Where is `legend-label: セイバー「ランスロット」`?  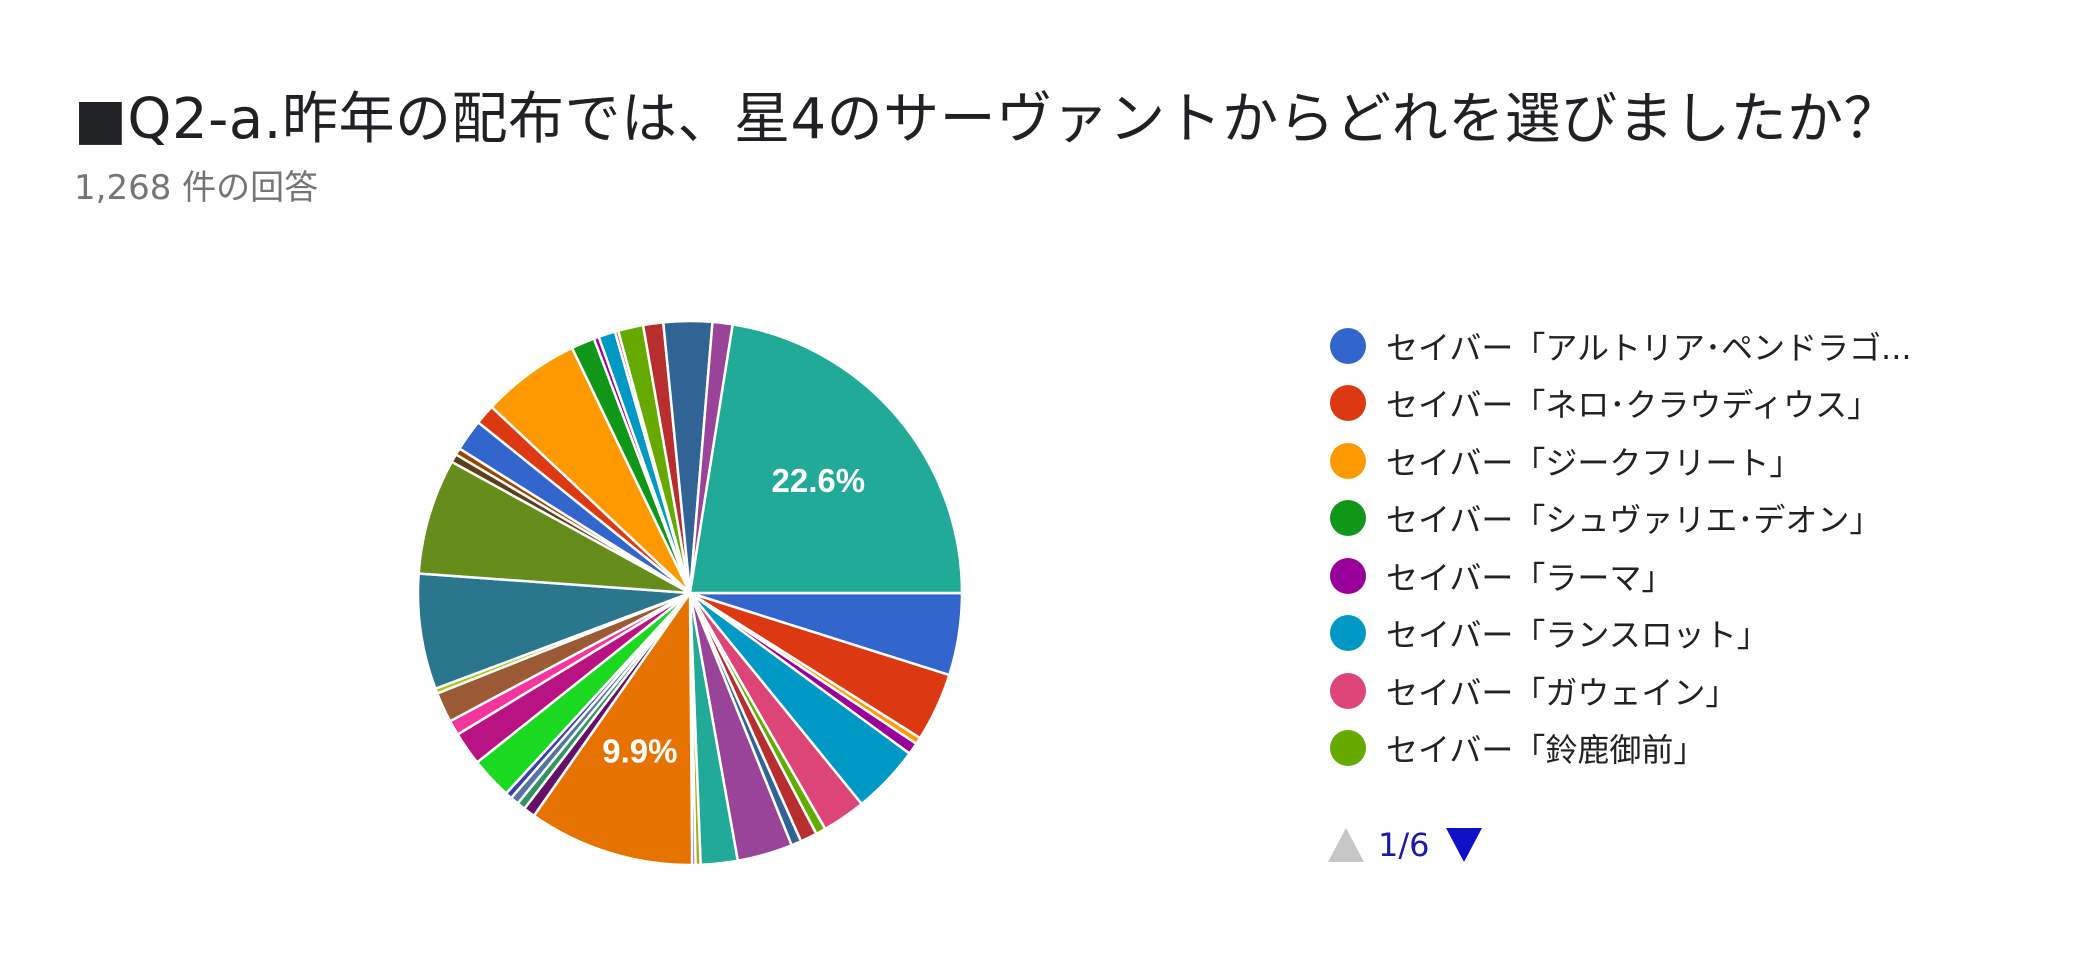
legend-label: セイバー「ランスロット」 is located at coordinates (1577, 635).